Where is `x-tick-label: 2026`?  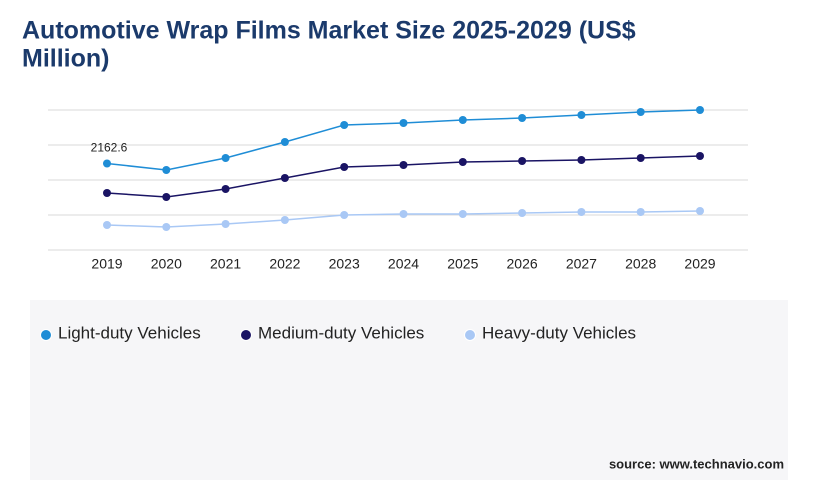 x-tick-label: 2026 is located at coordinates (522, 264).